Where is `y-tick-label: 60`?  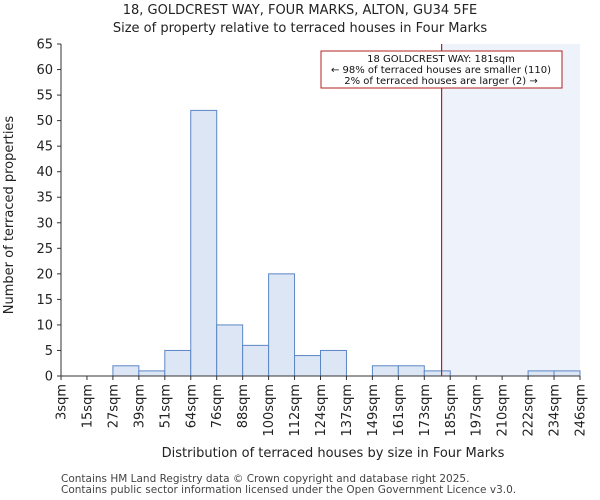 y-tick-label: 60 is located at coordinates (44, 70).